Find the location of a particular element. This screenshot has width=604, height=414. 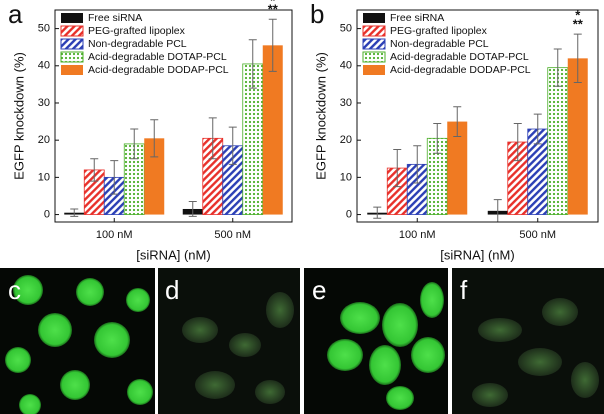

panel-label: c is located at coordinates (14, 290).